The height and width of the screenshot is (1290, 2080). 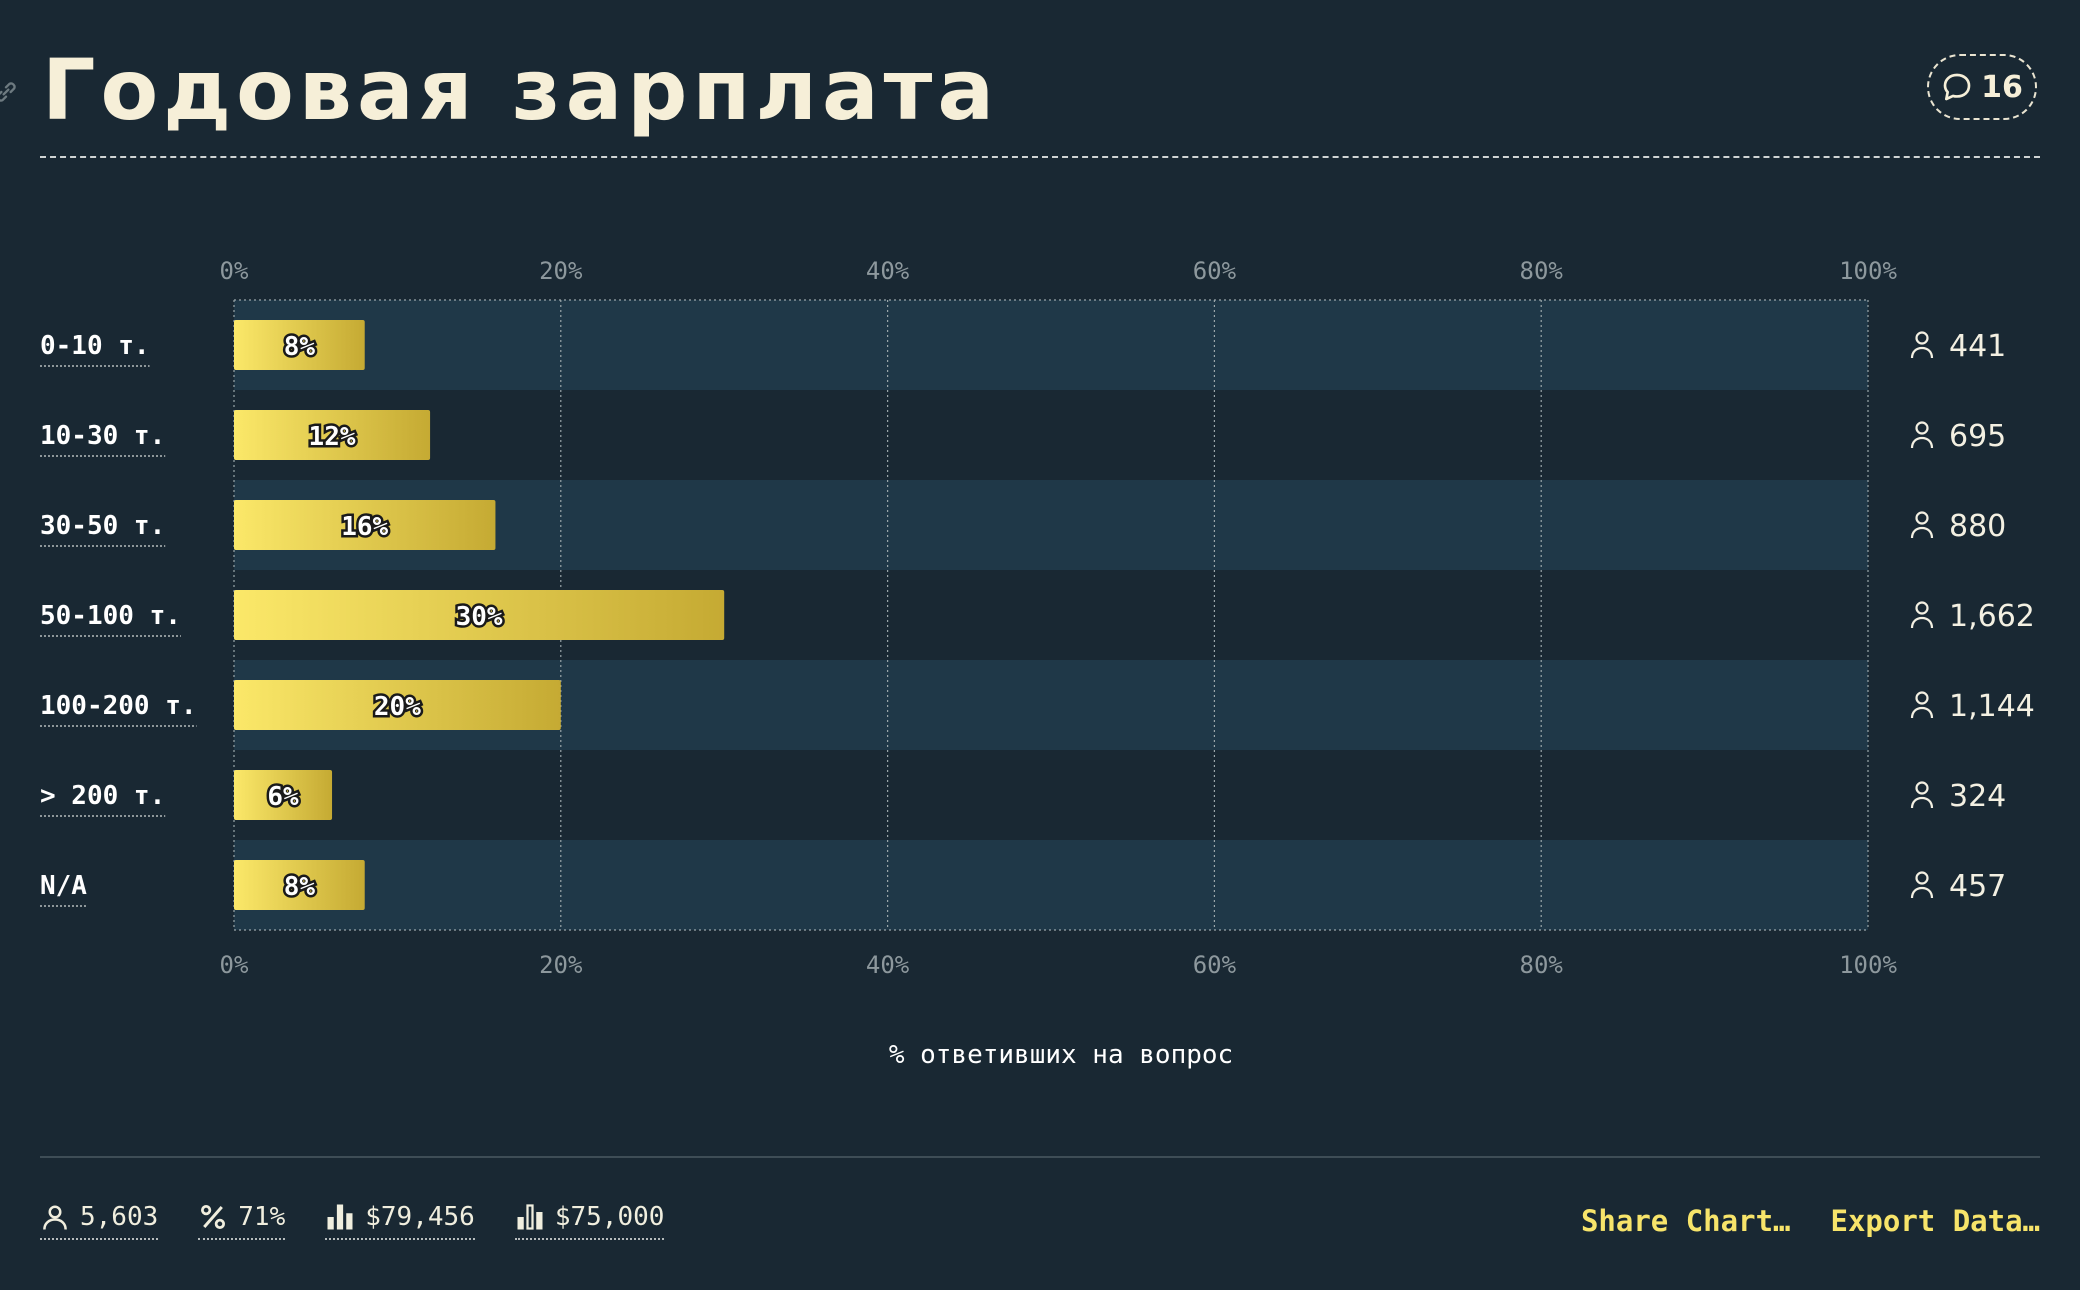 What do you see at coordinates (1957, 87) in the screenshot?
I see `comment-bubble-icon` at bounding box center [1957, 87].